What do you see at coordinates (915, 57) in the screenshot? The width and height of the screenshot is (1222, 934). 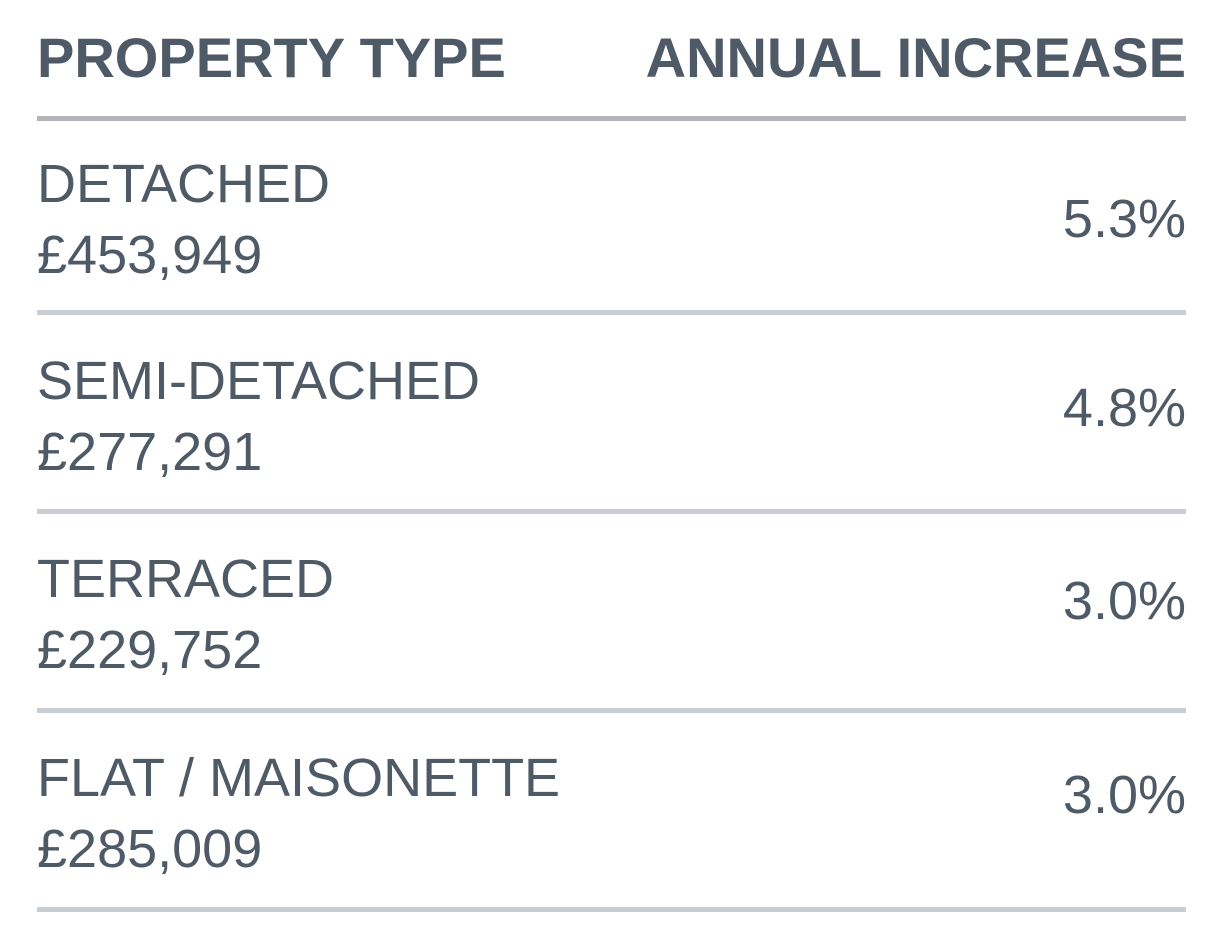 I see `header-annual-increase: ANNUAL INCREASE` at bounding box center [915, 57].